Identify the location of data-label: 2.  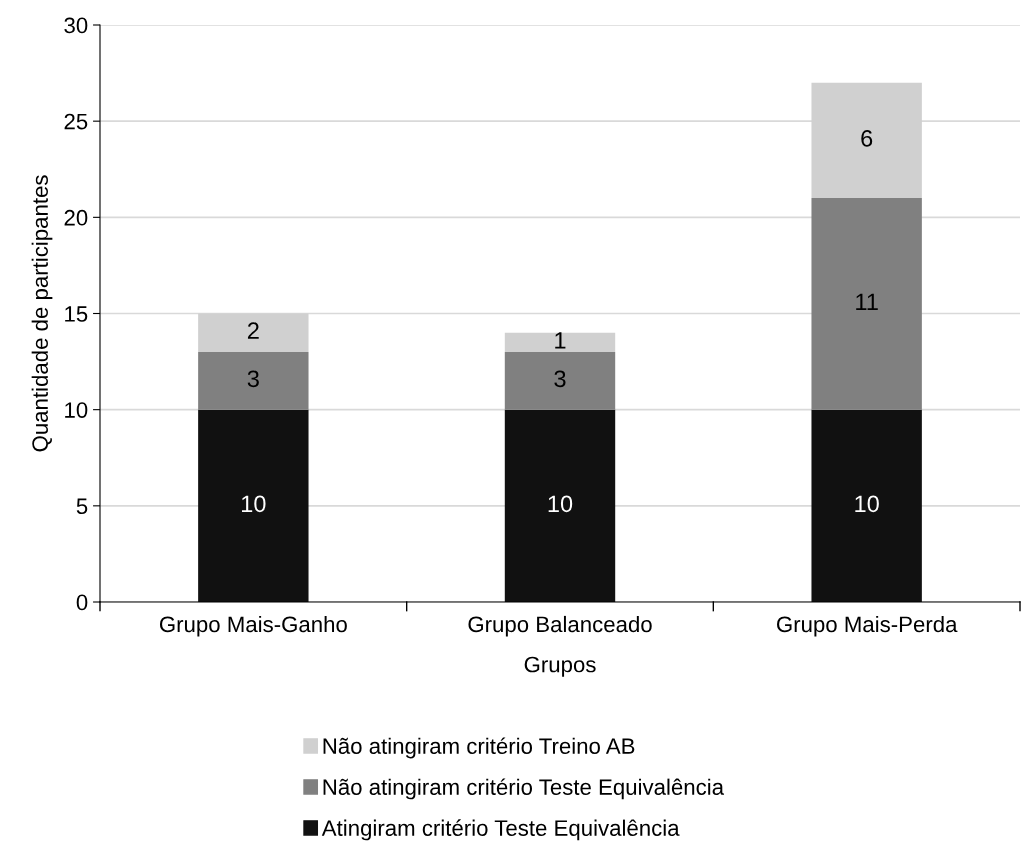
(253, 330).